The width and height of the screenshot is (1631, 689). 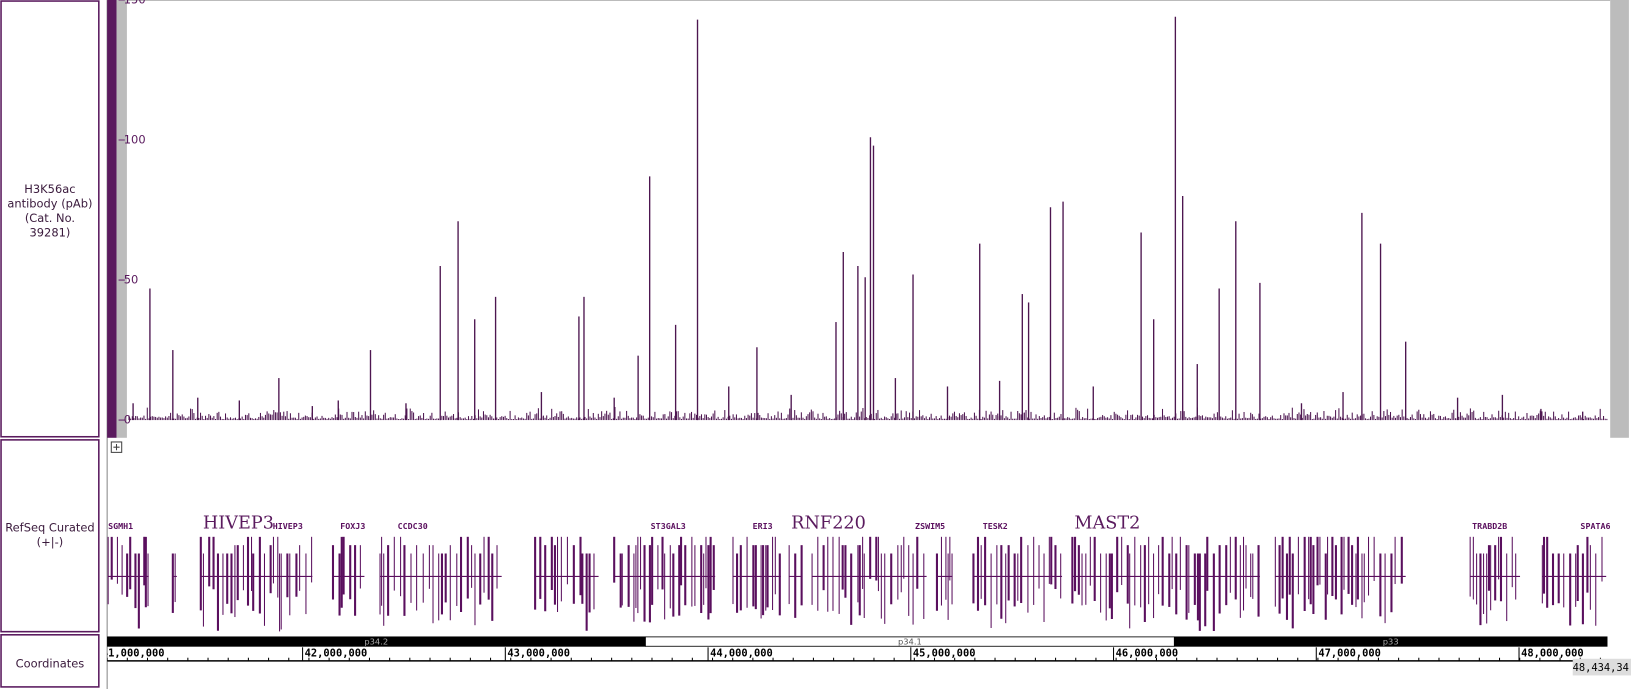 I want to click on x-tick-label: 44,000,000, so click(x=741, y=654).